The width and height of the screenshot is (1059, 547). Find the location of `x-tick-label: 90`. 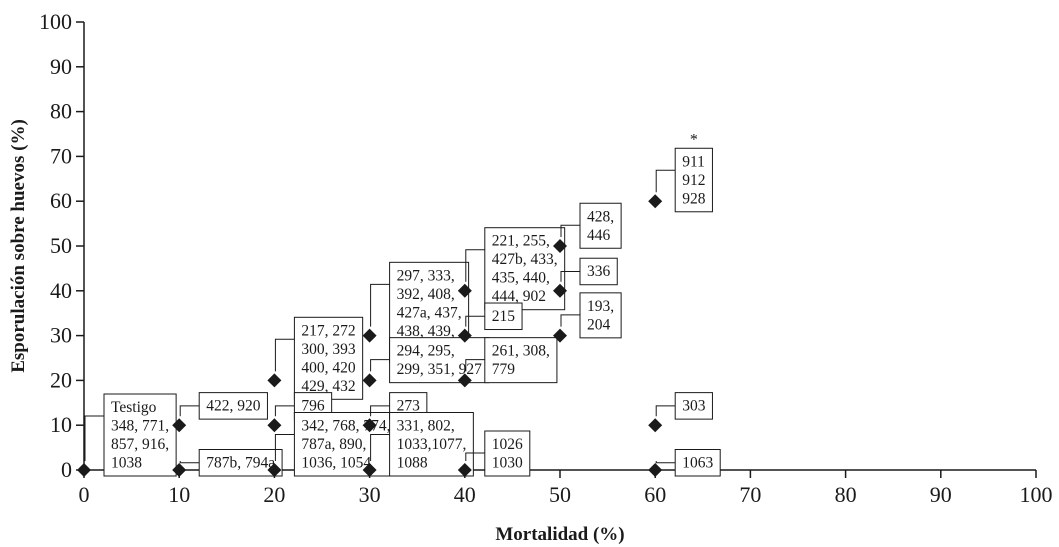

x-tick-label: 90 is located at coordinates (941, 494).